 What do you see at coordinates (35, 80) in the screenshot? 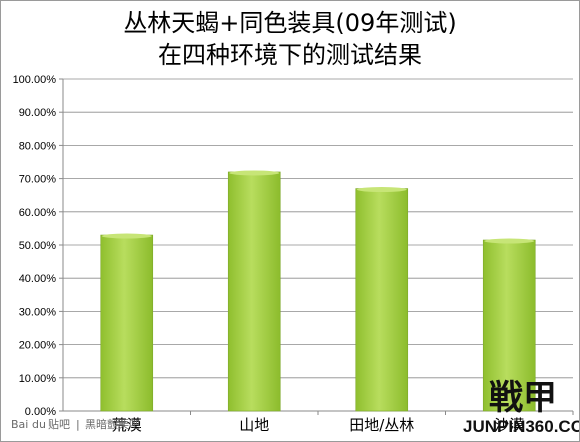
I see `y-tick-label: 100.00%` at bounding box center [35, 80].